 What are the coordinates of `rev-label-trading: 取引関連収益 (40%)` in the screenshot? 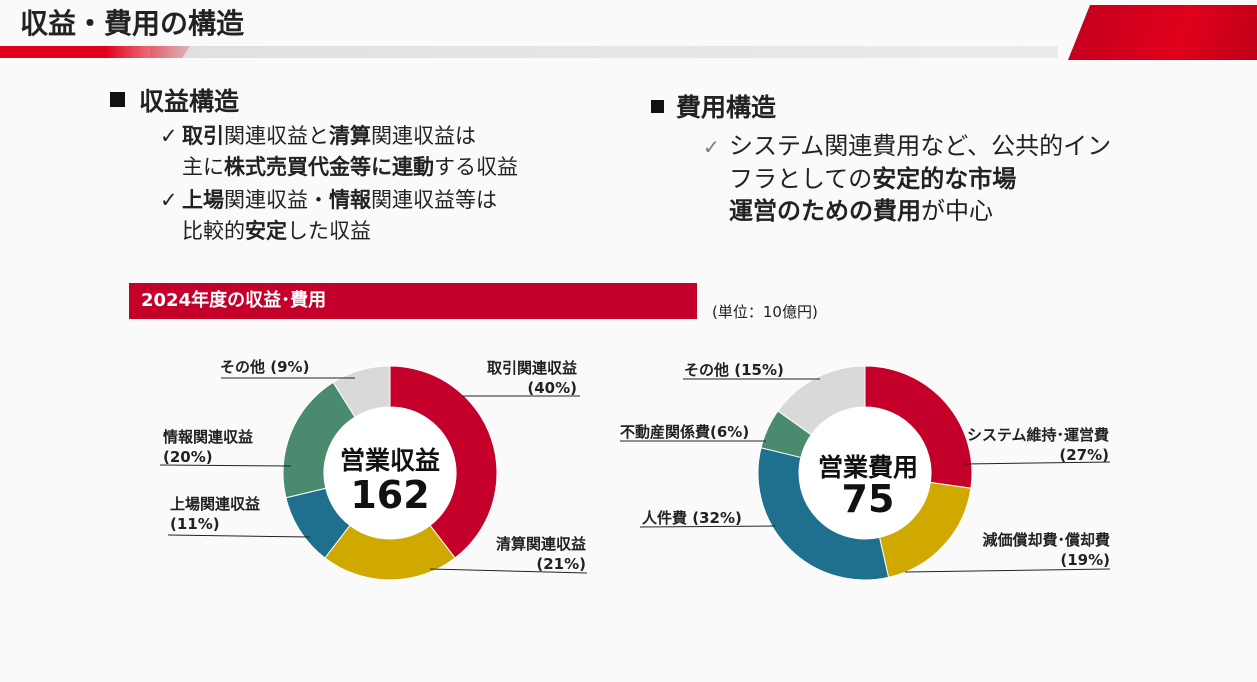 It's located at (523, 378).